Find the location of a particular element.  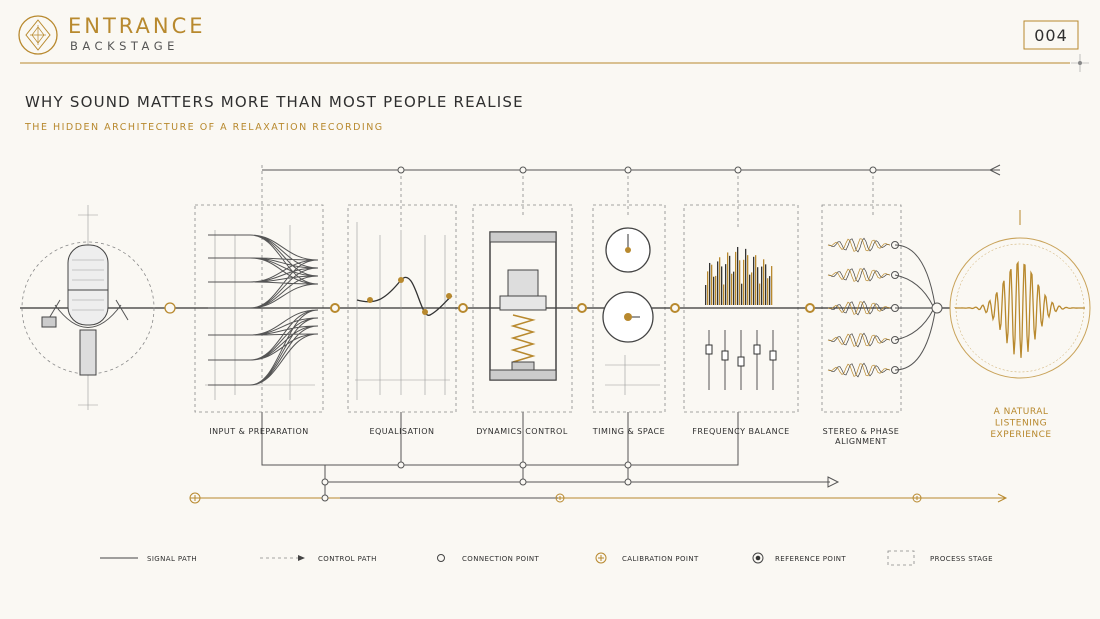

clocks is located at coordinates (631, 311).